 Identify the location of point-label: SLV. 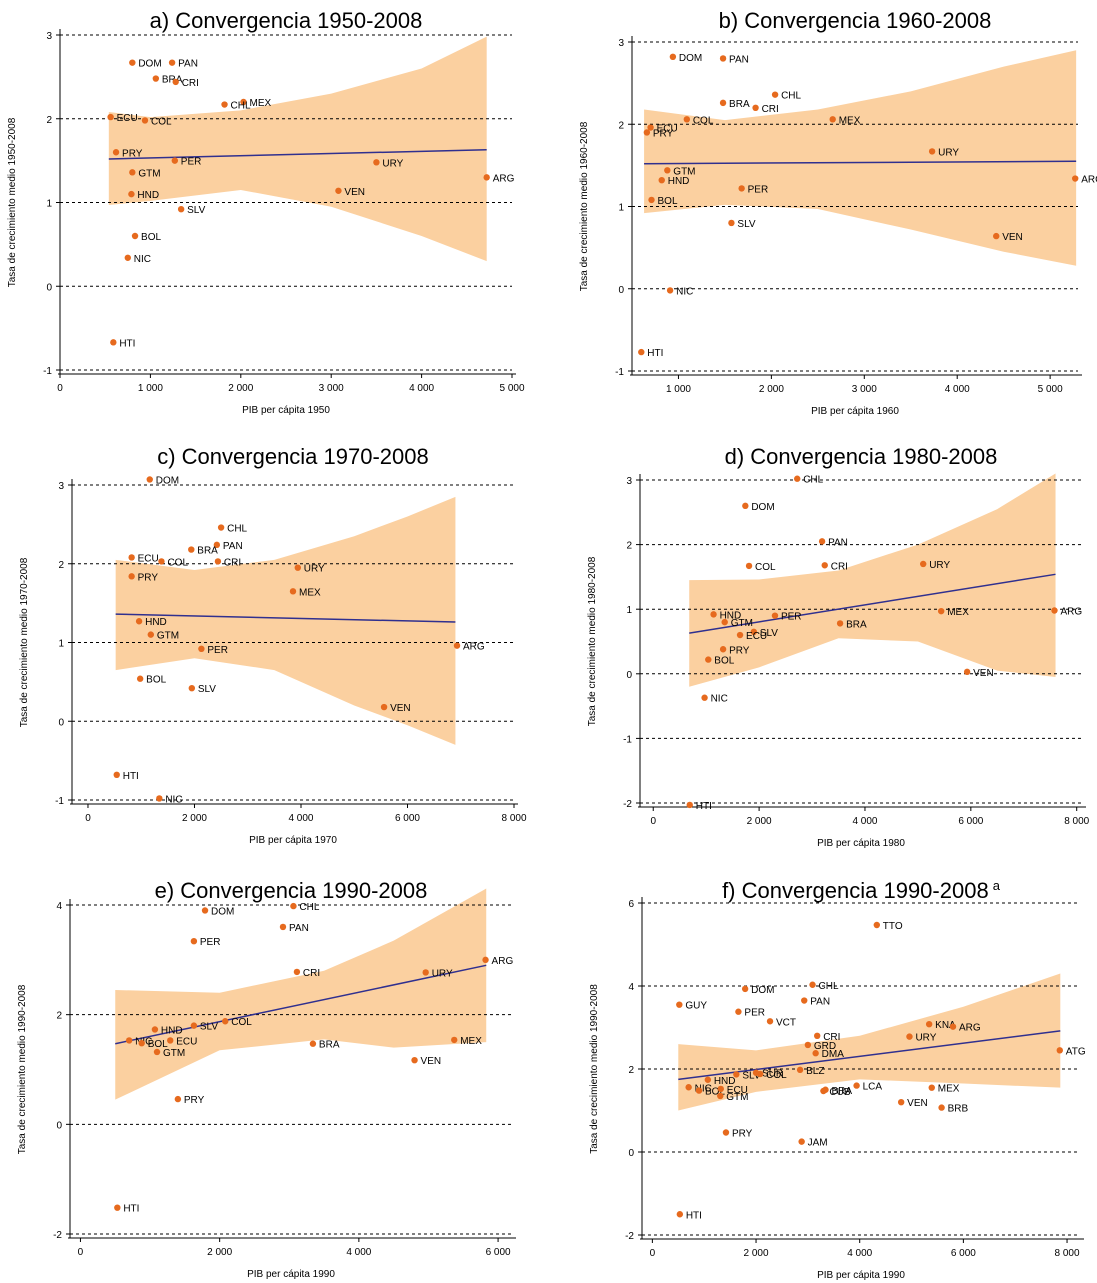
(207, 689).